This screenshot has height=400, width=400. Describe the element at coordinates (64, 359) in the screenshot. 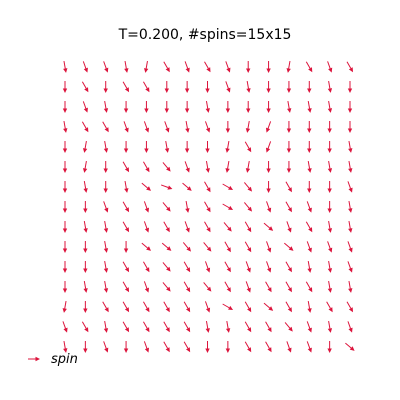

I see `legend-label: spin` at that location.